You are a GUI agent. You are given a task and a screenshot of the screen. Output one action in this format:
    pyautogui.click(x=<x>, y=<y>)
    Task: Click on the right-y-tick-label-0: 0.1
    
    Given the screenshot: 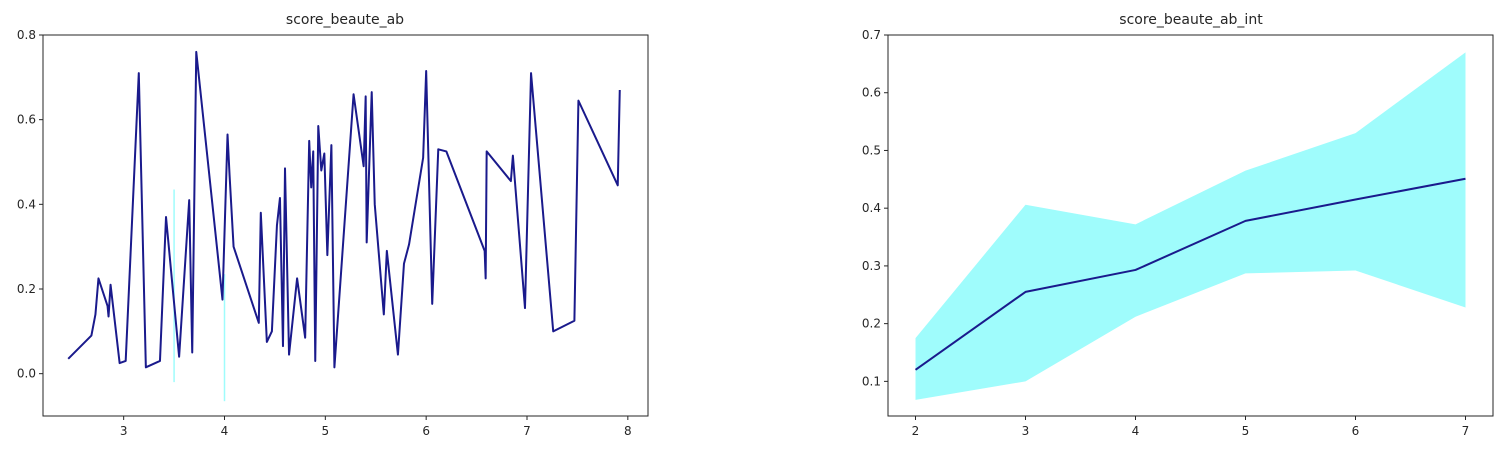 What is the action you would take?
    pyautogui.click(x=871, y=381)
    